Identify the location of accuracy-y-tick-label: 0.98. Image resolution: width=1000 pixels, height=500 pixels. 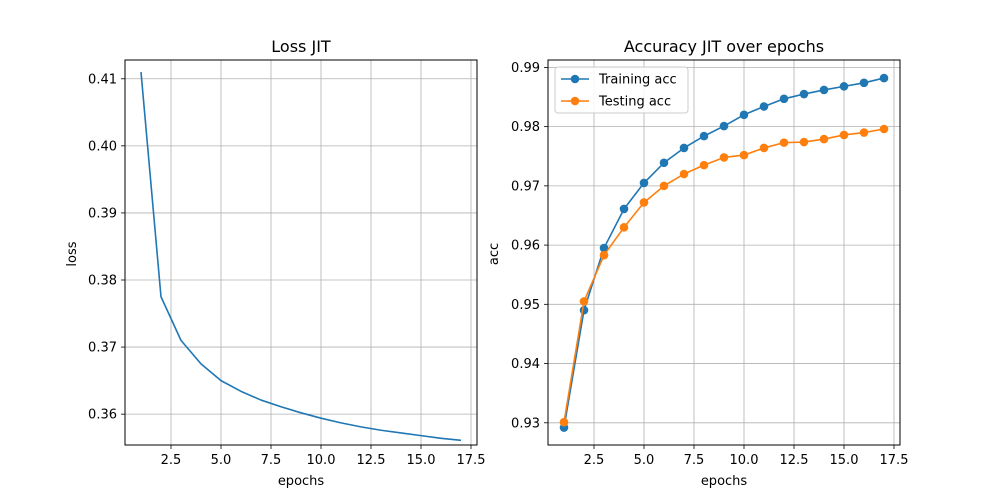
(525, 127).